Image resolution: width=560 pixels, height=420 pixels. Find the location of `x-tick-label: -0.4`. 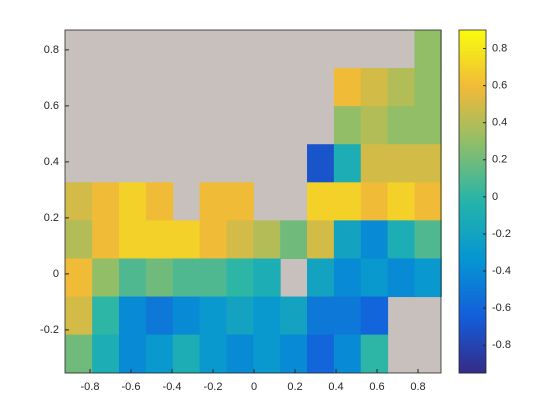

x-tick-label: -0.4 is located at coordinates (172, 387).